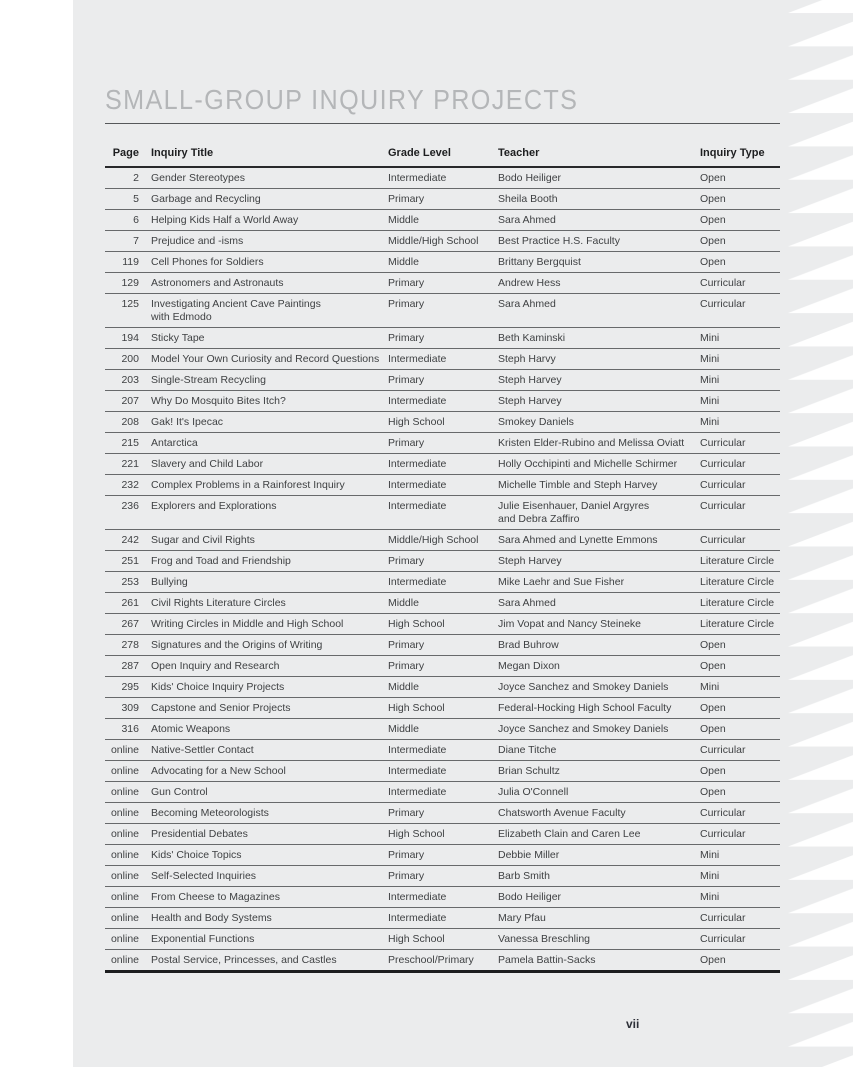 The image size is (853, 1067). What do you see at coordinates (128, 512) in the screenshot?
I see `cell-page: 236` at bounding box center [128, 512].